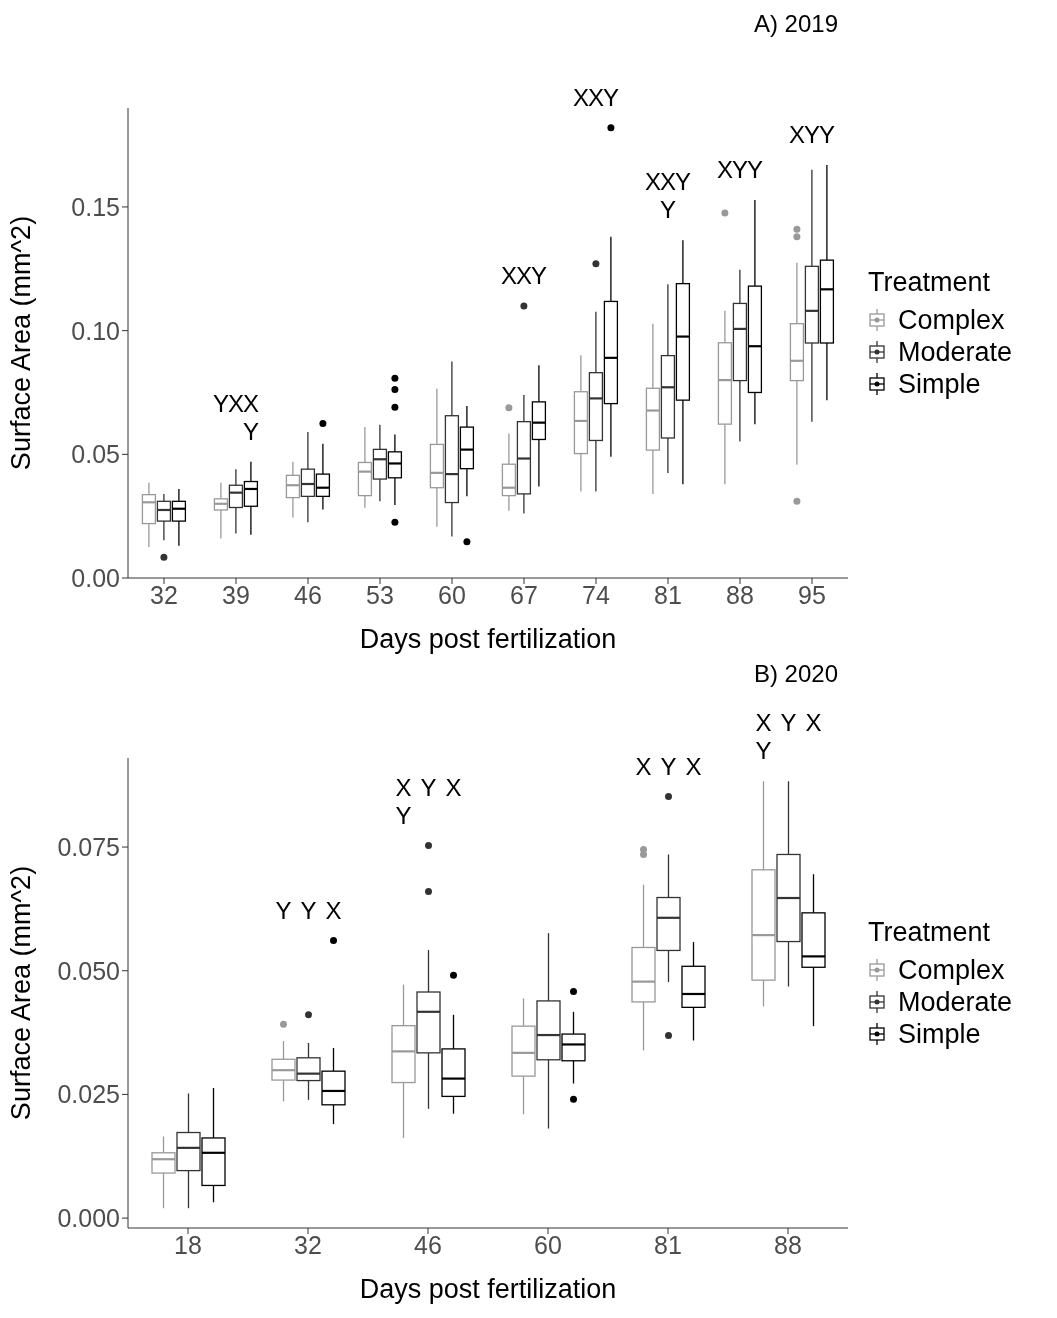 Image resolution: width=1057 pixels, height=1318 pixels. I want to click on x-tick-label: 67, so click(524, 594).